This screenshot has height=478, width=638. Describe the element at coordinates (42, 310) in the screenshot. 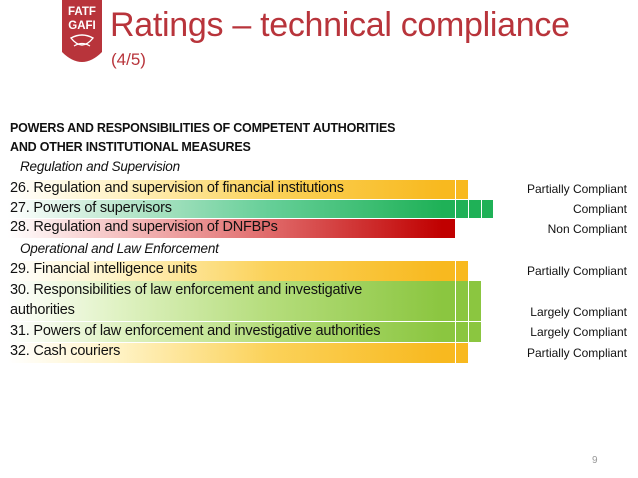

I see `row-label-30-line2: authorities` at that location.